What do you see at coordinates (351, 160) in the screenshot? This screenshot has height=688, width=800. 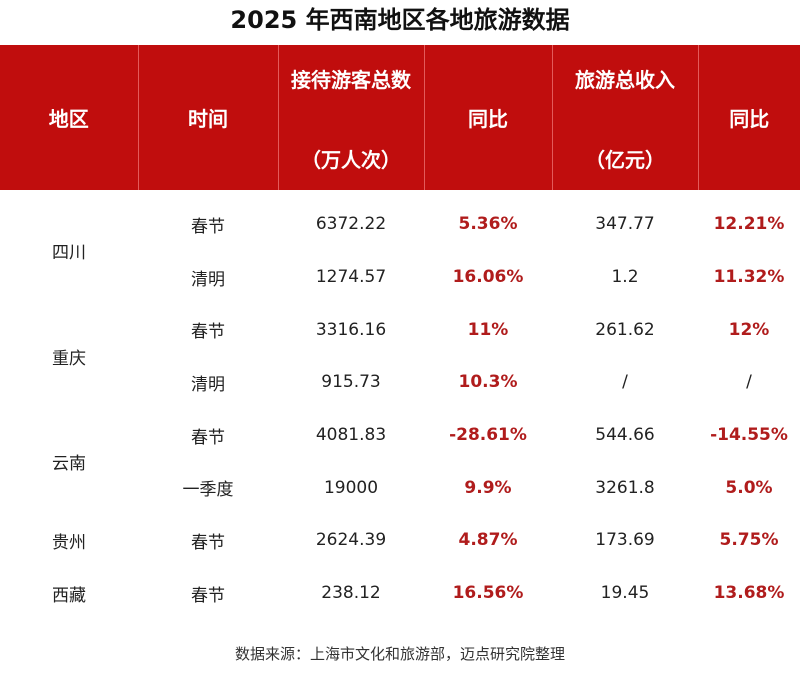 I see `header-visitors-unit: （万人次）` at bounding box center [351, 160].